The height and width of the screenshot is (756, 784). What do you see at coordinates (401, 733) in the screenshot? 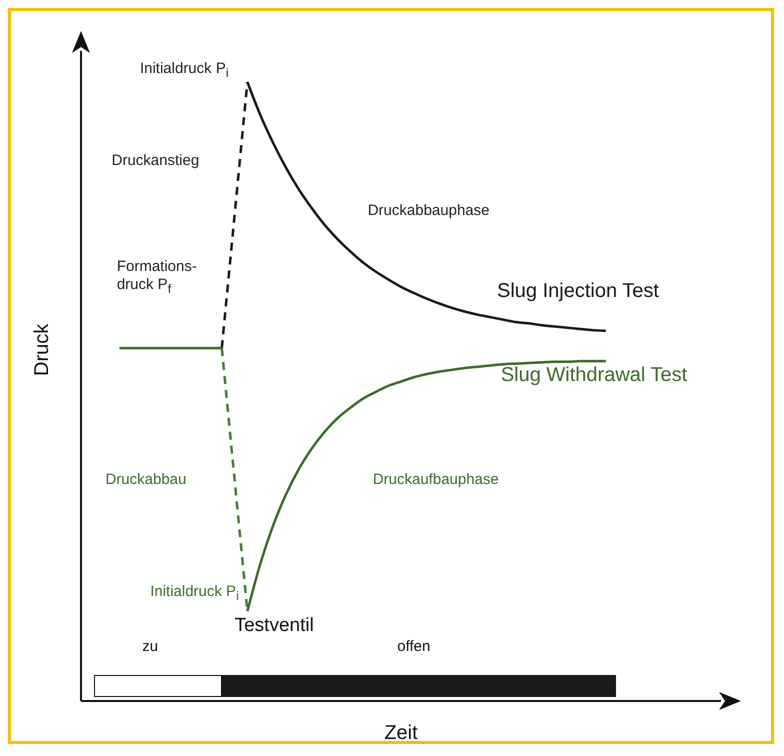
I see `x-axis-title: Zeit` at bounding box center [401, 733].